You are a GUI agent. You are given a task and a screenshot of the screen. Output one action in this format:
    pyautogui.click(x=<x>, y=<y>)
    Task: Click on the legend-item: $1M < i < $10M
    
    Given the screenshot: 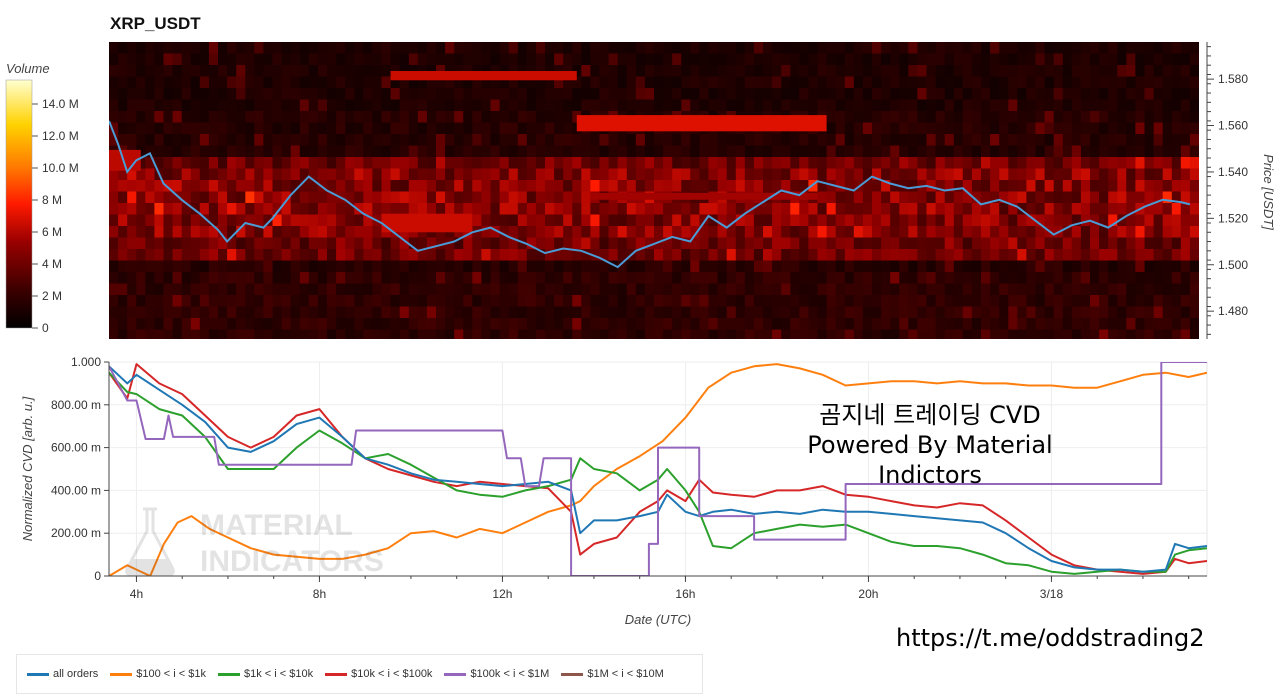 What is the action you would take?
    pyautogui.click(x=612, y=674)
    